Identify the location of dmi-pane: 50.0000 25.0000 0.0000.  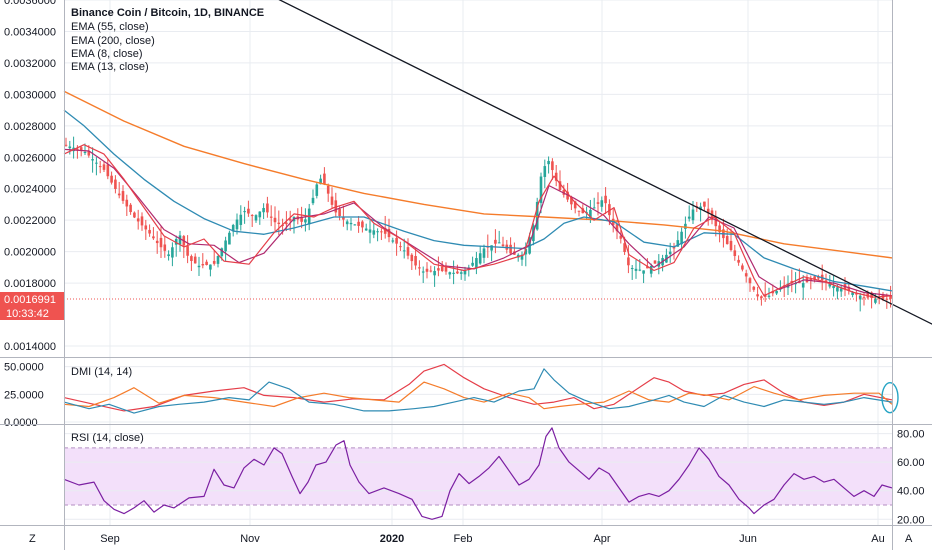
(451, 395).